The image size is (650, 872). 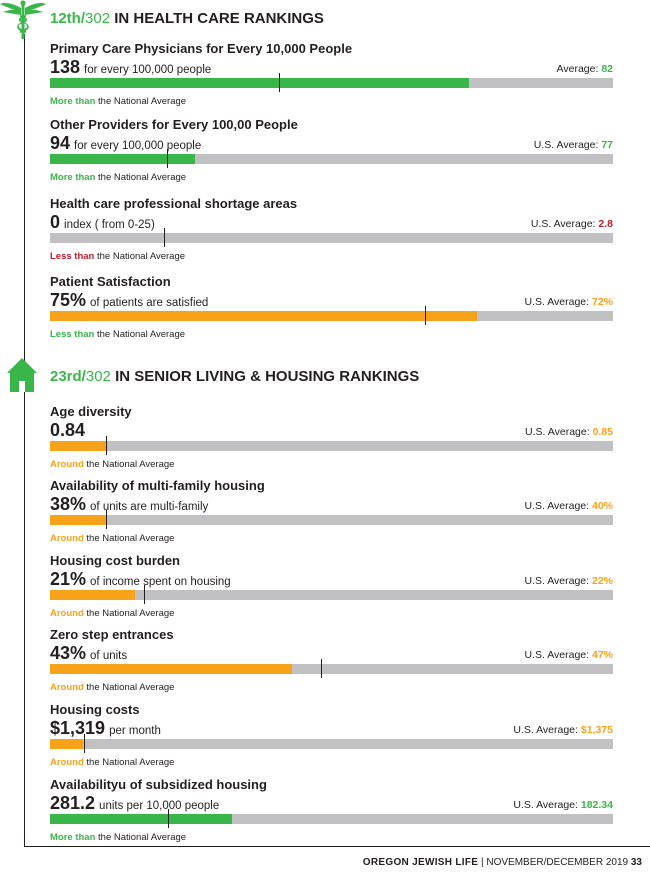 What do you see at coordinates (596, 730) in the screenshot?
I see `us-average-value: $1,375` at bounding box center [596, 730].